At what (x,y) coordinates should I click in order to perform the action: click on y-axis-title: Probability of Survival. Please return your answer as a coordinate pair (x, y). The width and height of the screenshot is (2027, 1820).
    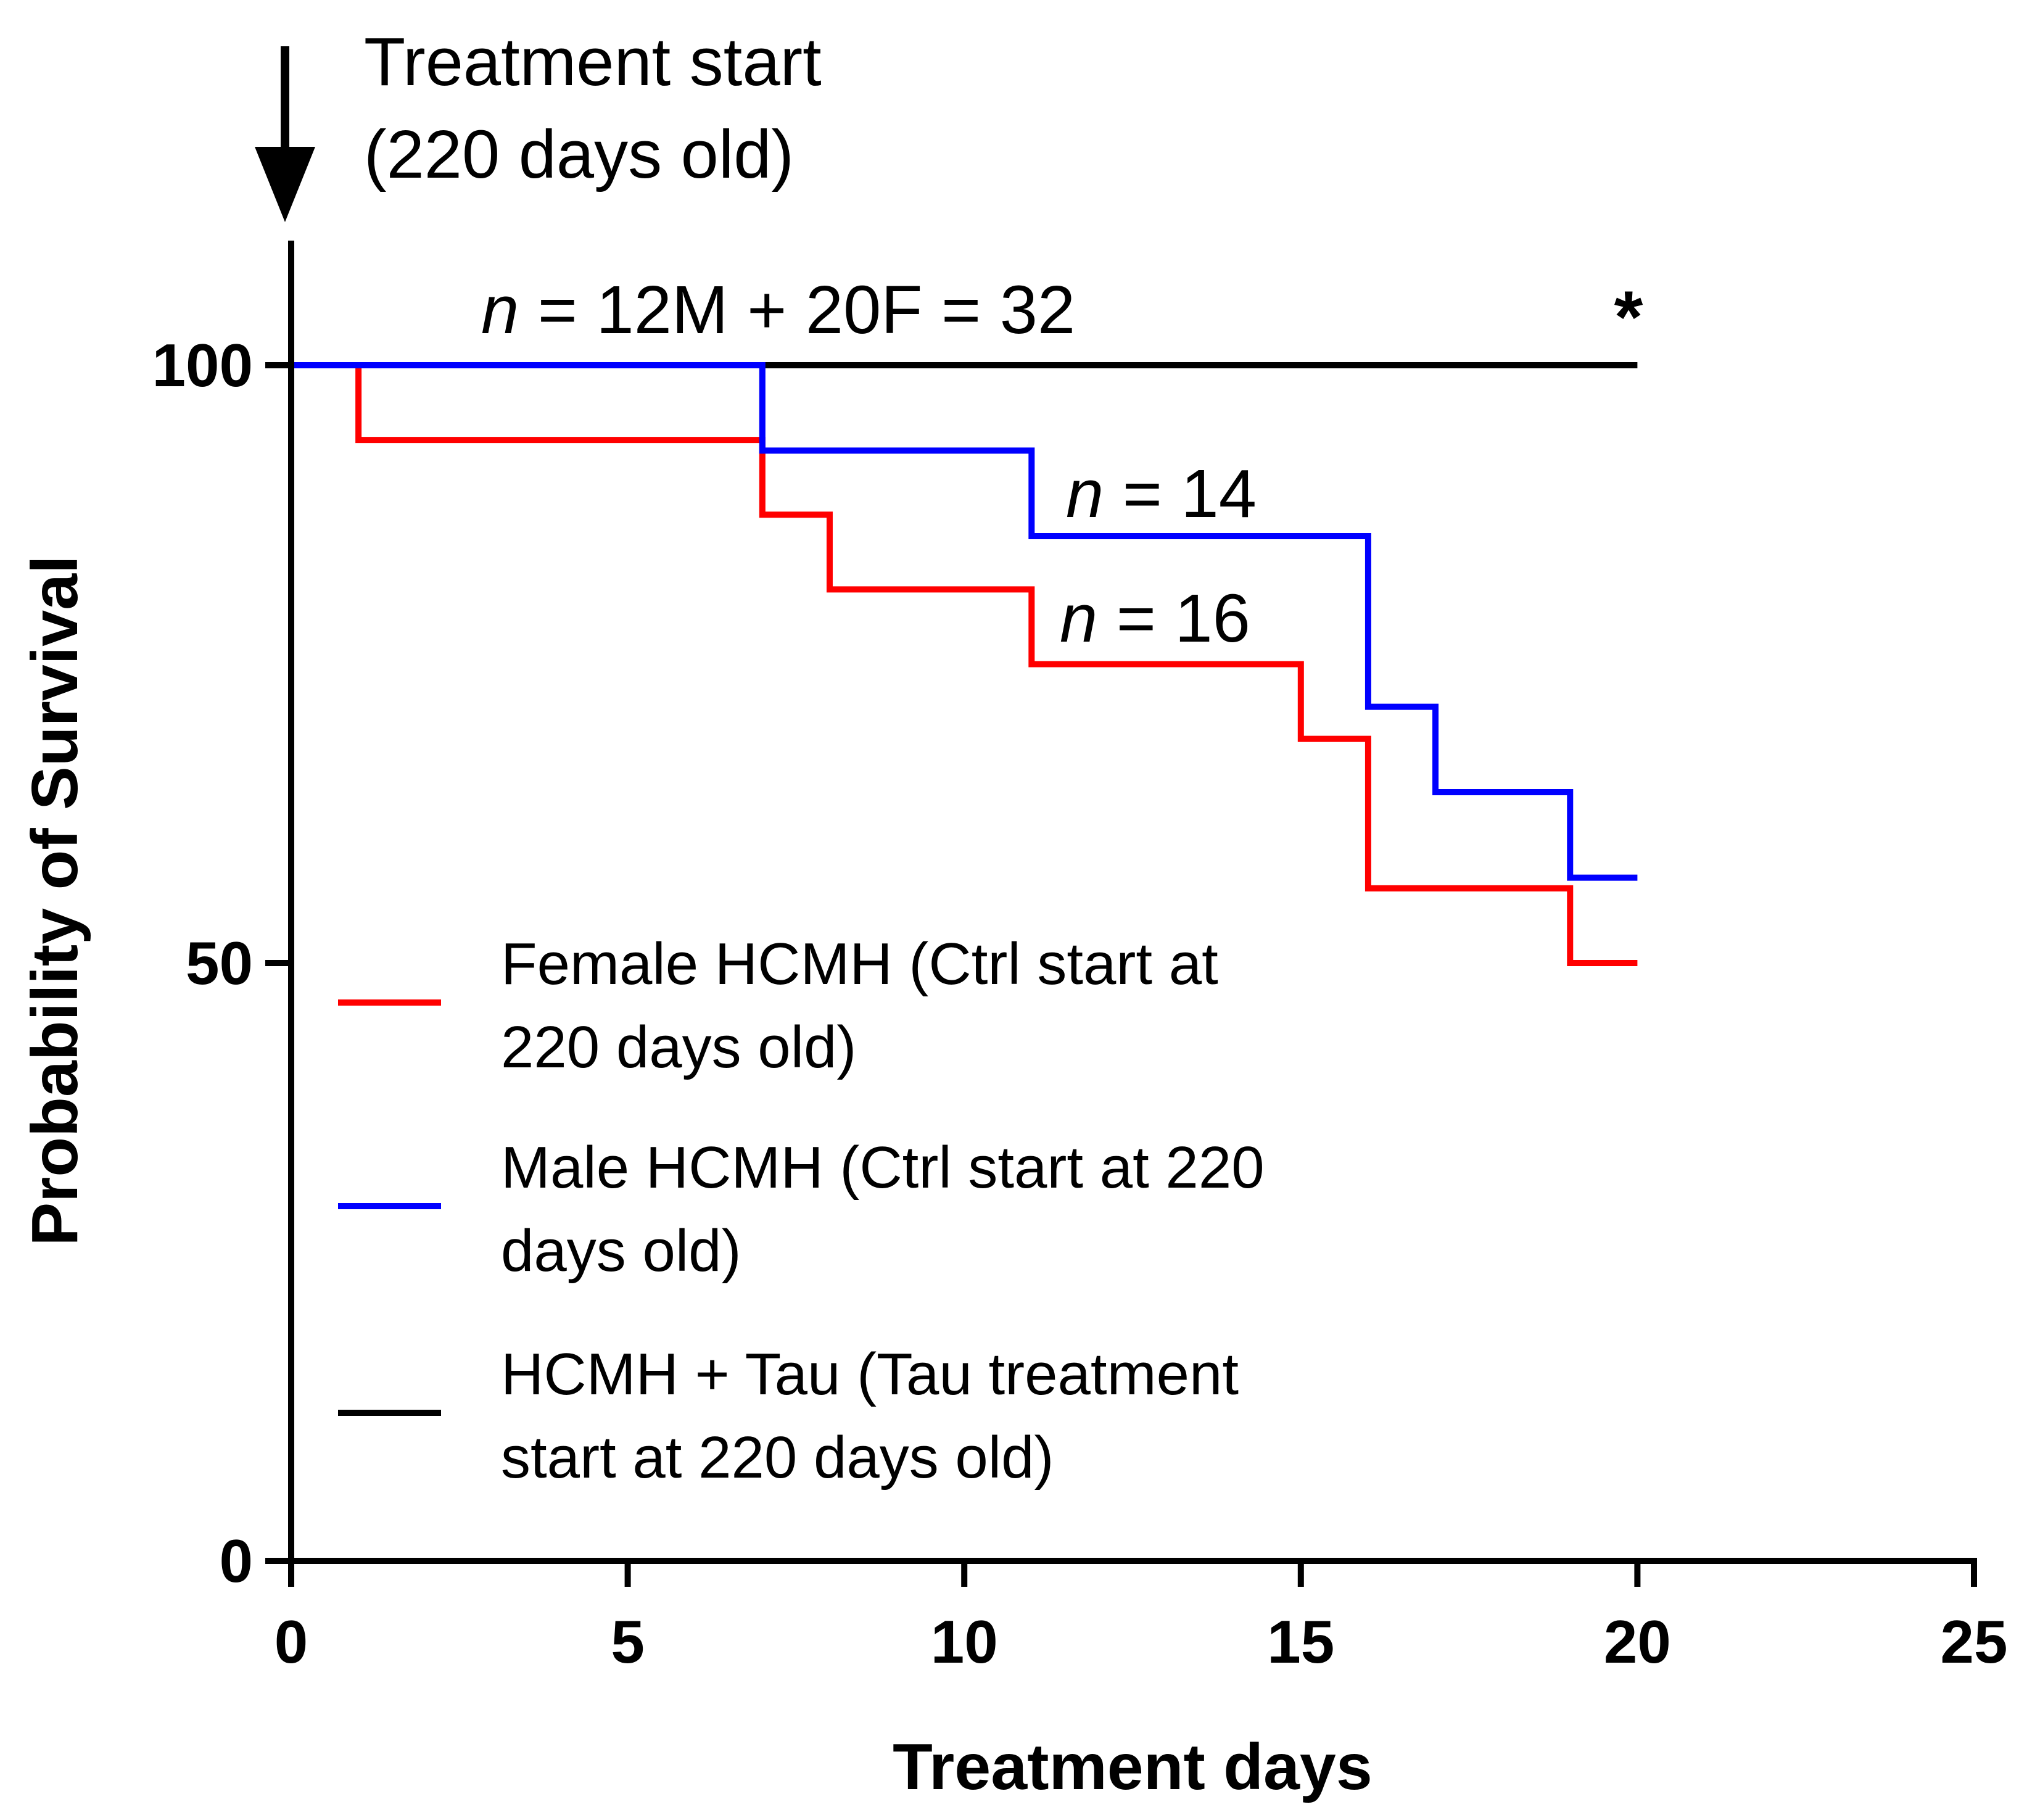
    Looking at the image, I should click on (55, 901).